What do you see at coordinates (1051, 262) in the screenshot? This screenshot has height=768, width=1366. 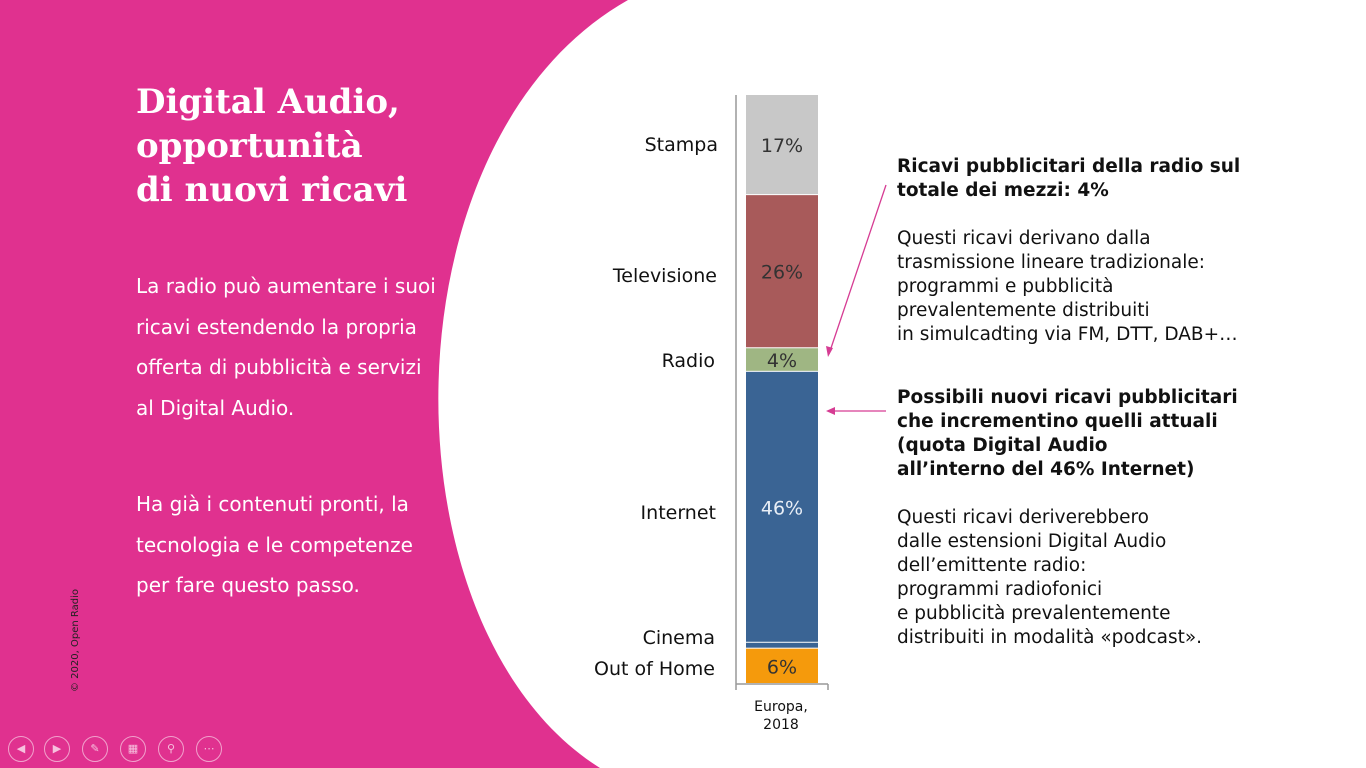 I see `note-line: trasmissione lineare tradizionale:` at bounding box center [1051, 262].